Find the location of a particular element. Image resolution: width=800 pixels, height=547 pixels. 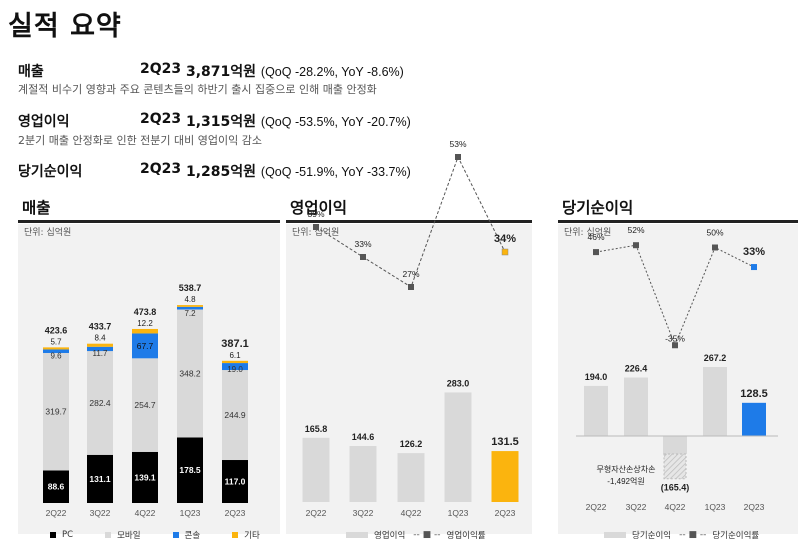

summary-value: 3,871억원 is located at coordinates (221, 72).